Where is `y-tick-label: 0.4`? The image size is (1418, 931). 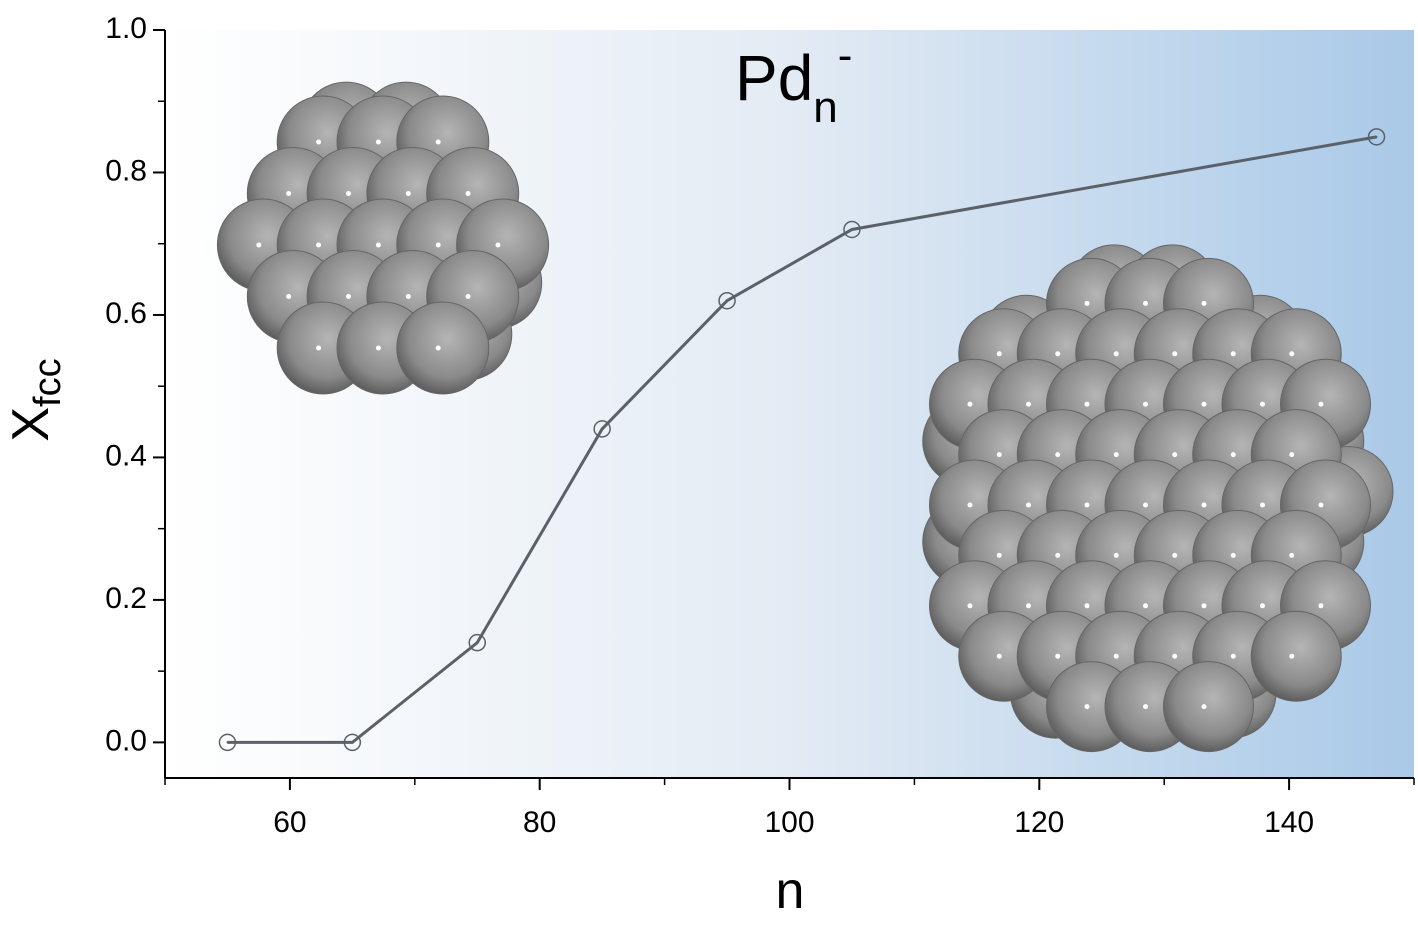
y-tick-label: 0.4 is located at coordinates (126, 455).